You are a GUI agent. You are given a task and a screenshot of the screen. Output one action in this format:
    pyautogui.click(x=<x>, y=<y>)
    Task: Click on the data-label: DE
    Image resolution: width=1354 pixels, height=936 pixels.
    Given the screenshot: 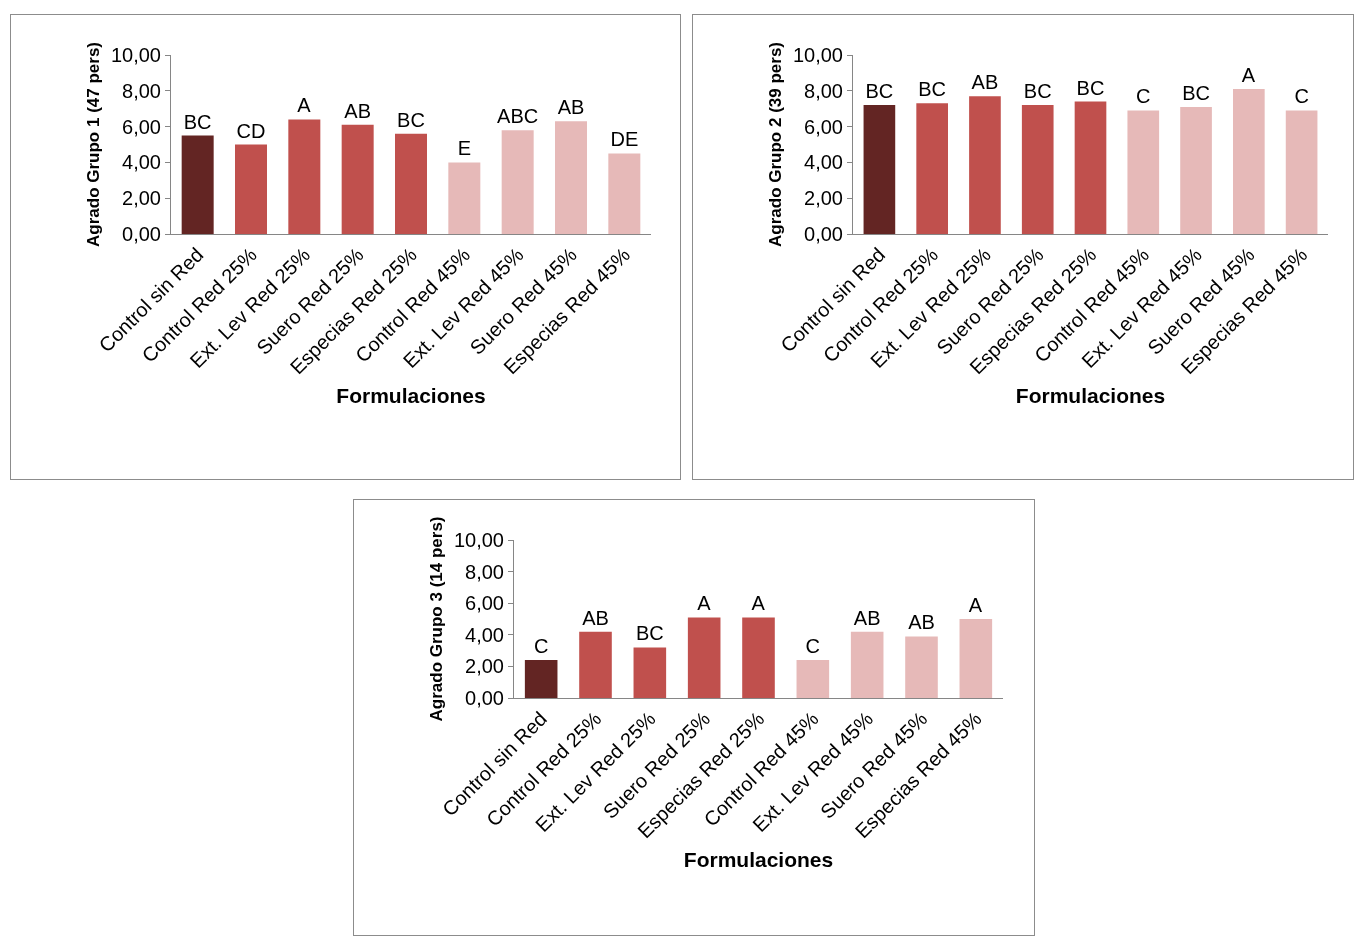 What is the action you would take?
    pyautogui.click(x=624, y=139)
    